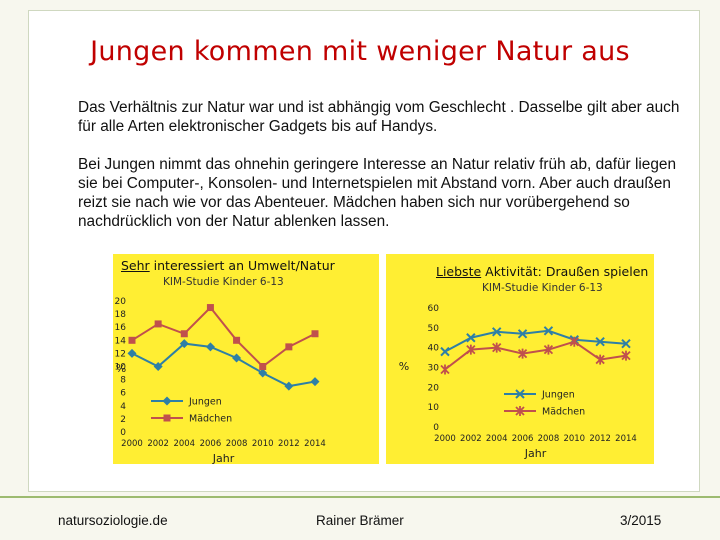  I want to click on y-tick-label: 12, so click(120, 354).